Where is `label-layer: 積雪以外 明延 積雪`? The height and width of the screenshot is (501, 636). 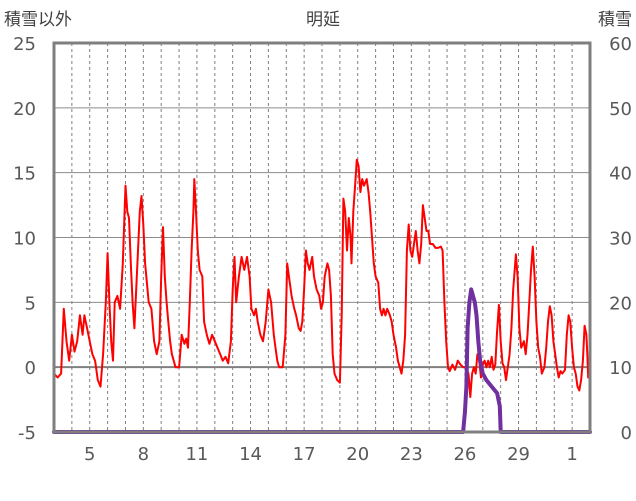
label-layer: 積雪以外 明延 積雪 is located at coordinates (318, 20).